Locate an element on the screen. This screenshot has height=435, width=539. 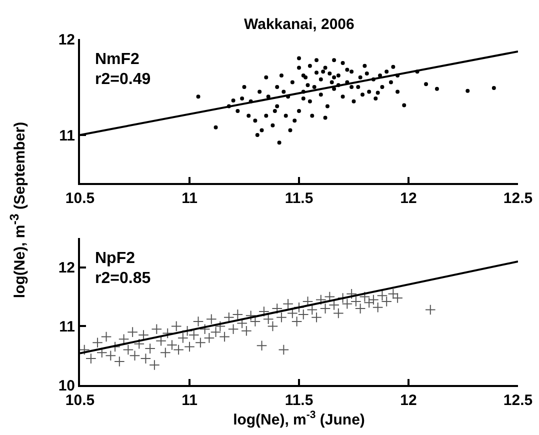
annotation: NmF2 is located at coordinates (117, 59).